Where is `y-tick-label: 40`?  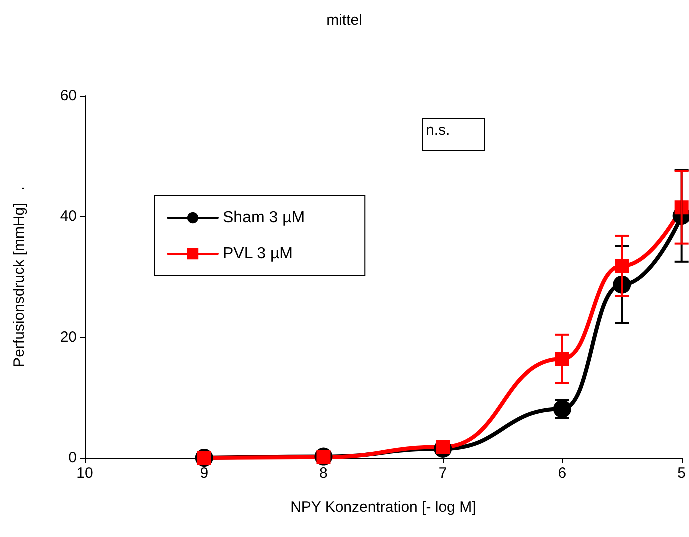
y-tick-label: 40 is located at coordinates (68, 217).